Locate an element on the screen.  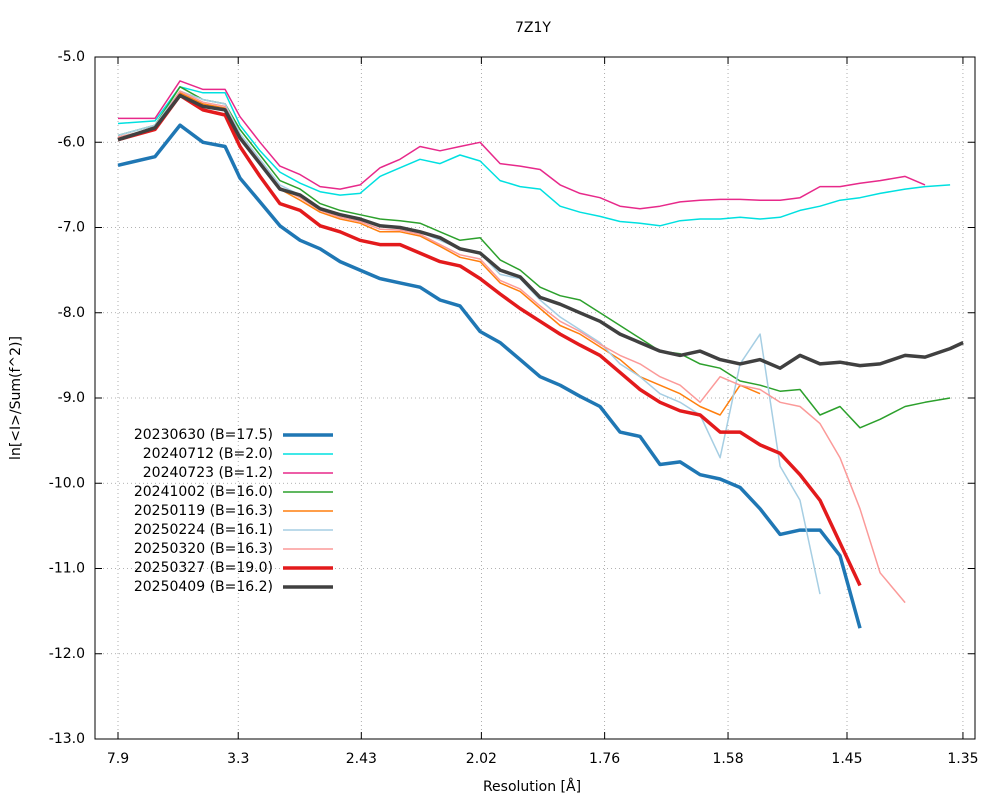
x-tick-label: 1.76 is located at coordinates (604, 759).